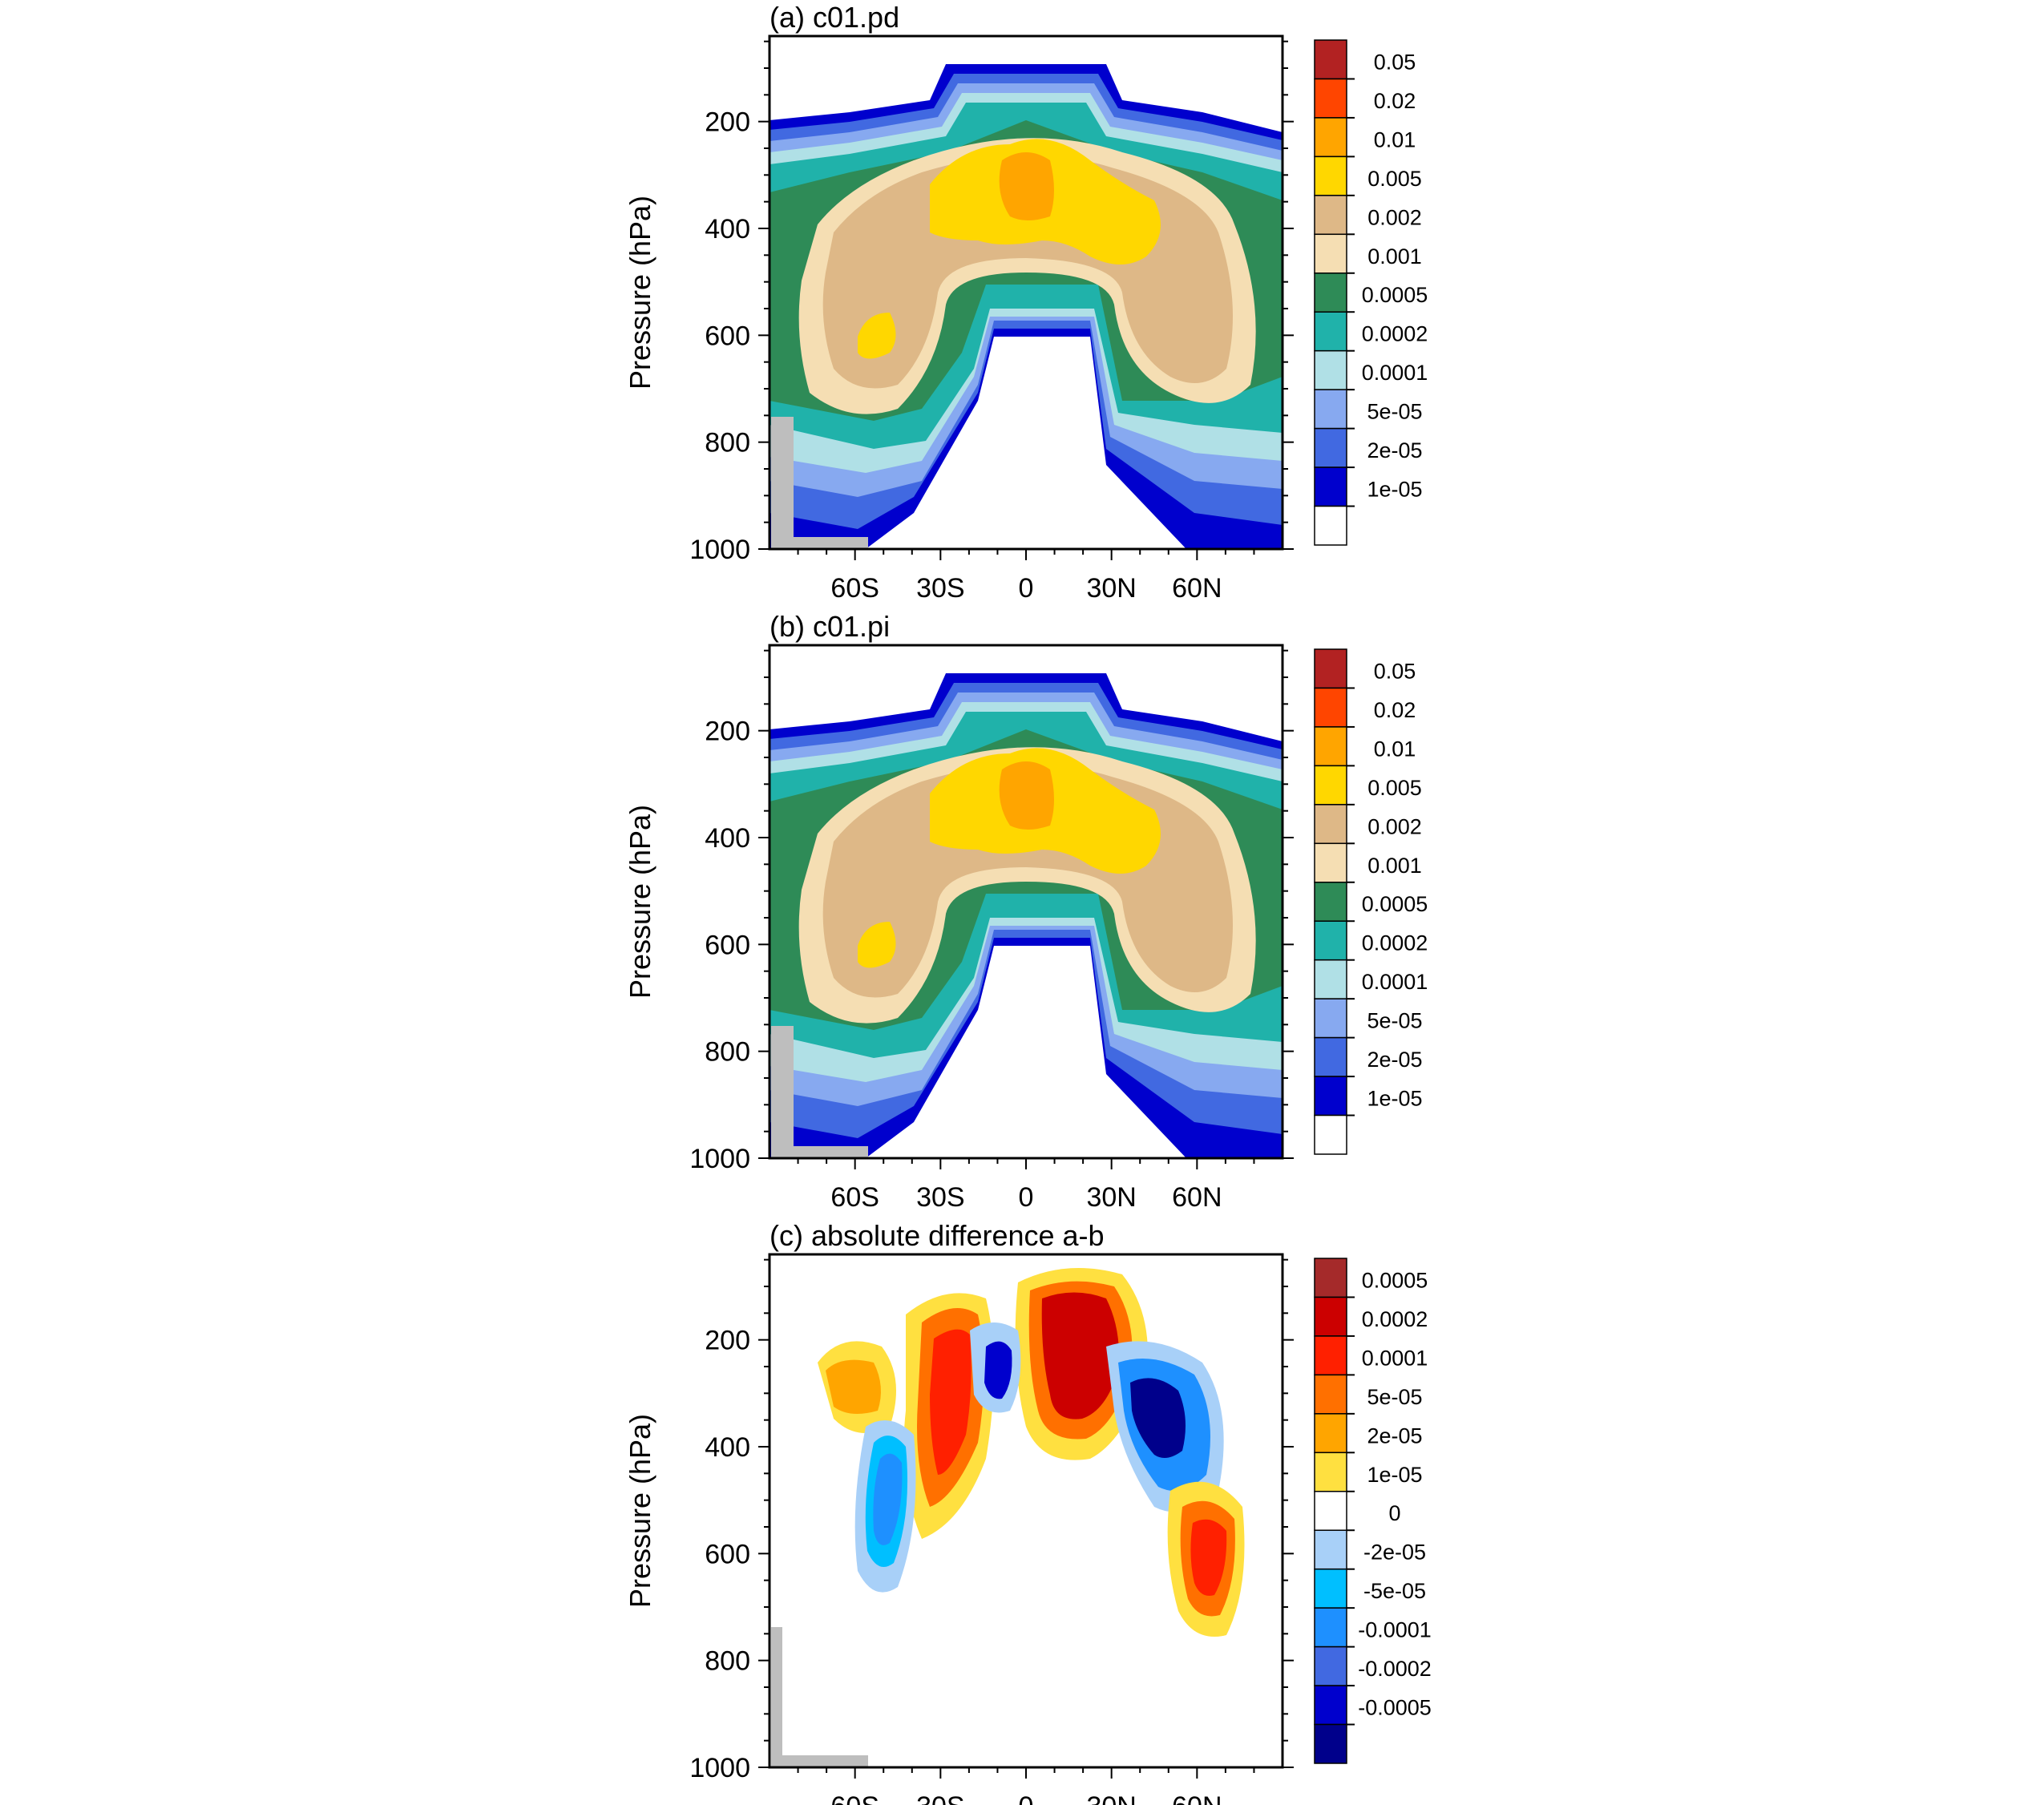 Image resolution: width=2044 pixels, height=1805 pixels. What do you see at coordinates (1394, 1513) in the screenshot?
I see `colorbar-label: 0` at bounding box center [1394, 1513].